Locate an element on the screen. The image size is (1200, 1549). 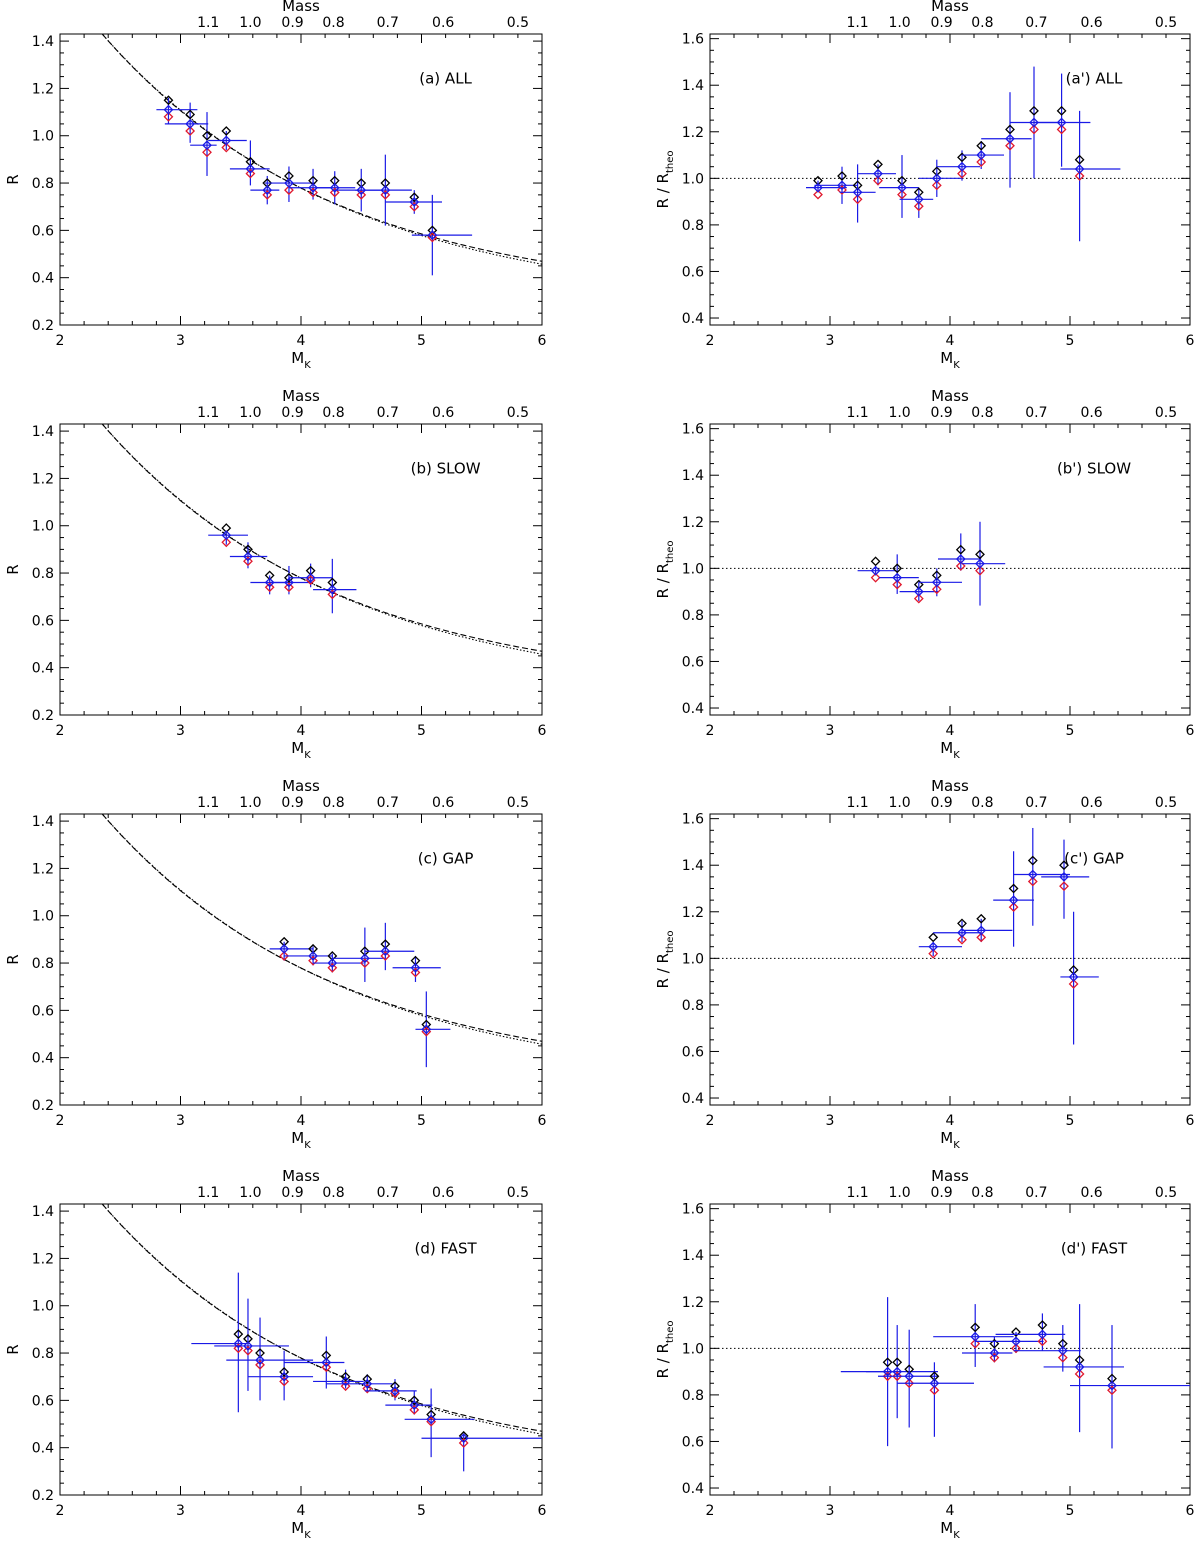
mass-tick-label: 0.6 is located at coordinates (443, 23).